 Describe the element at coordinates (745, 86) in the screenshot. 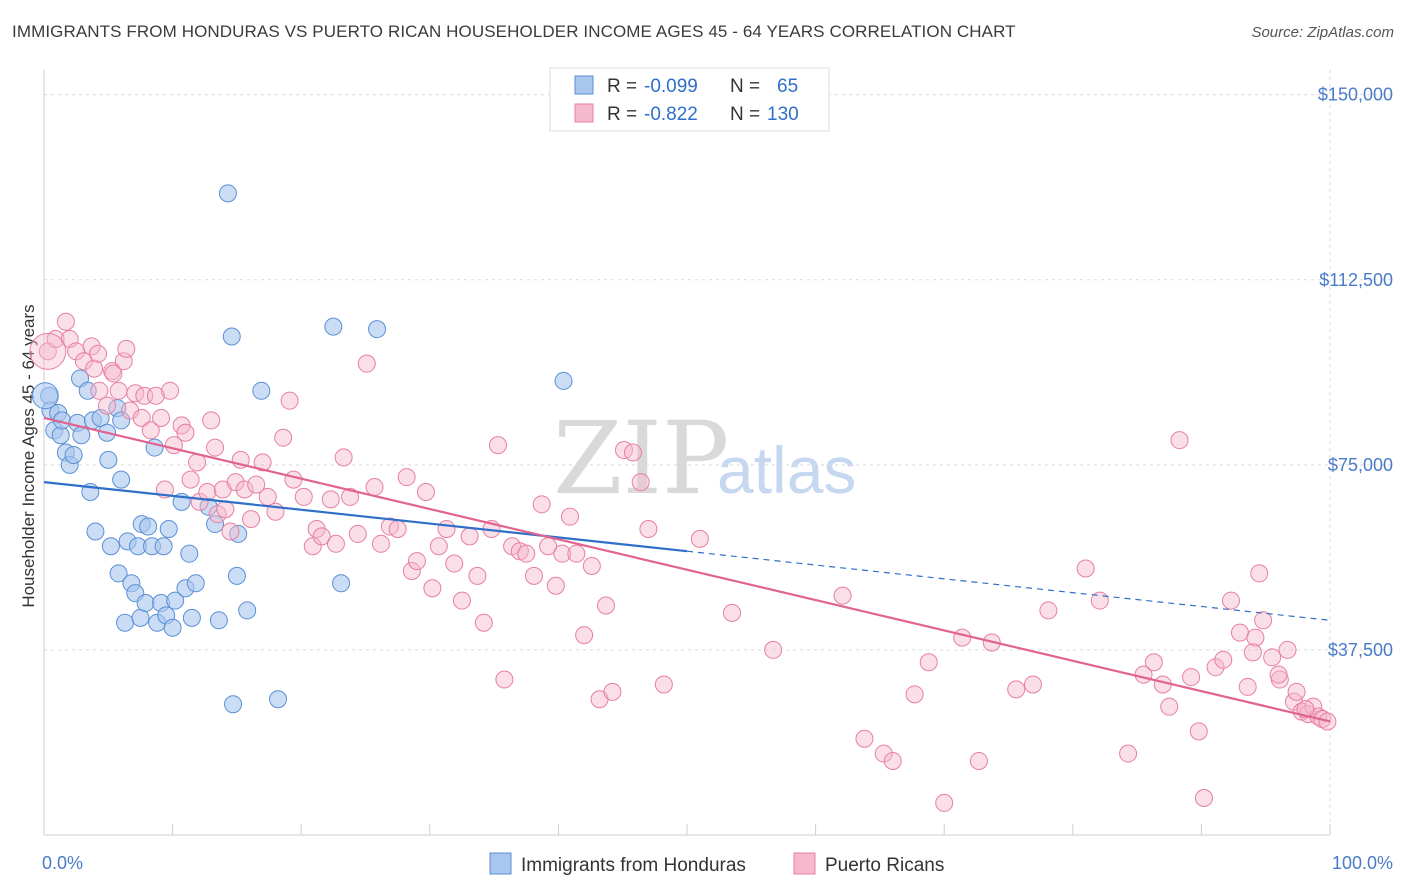

I see `legend-n-label-1: N =` at that location.